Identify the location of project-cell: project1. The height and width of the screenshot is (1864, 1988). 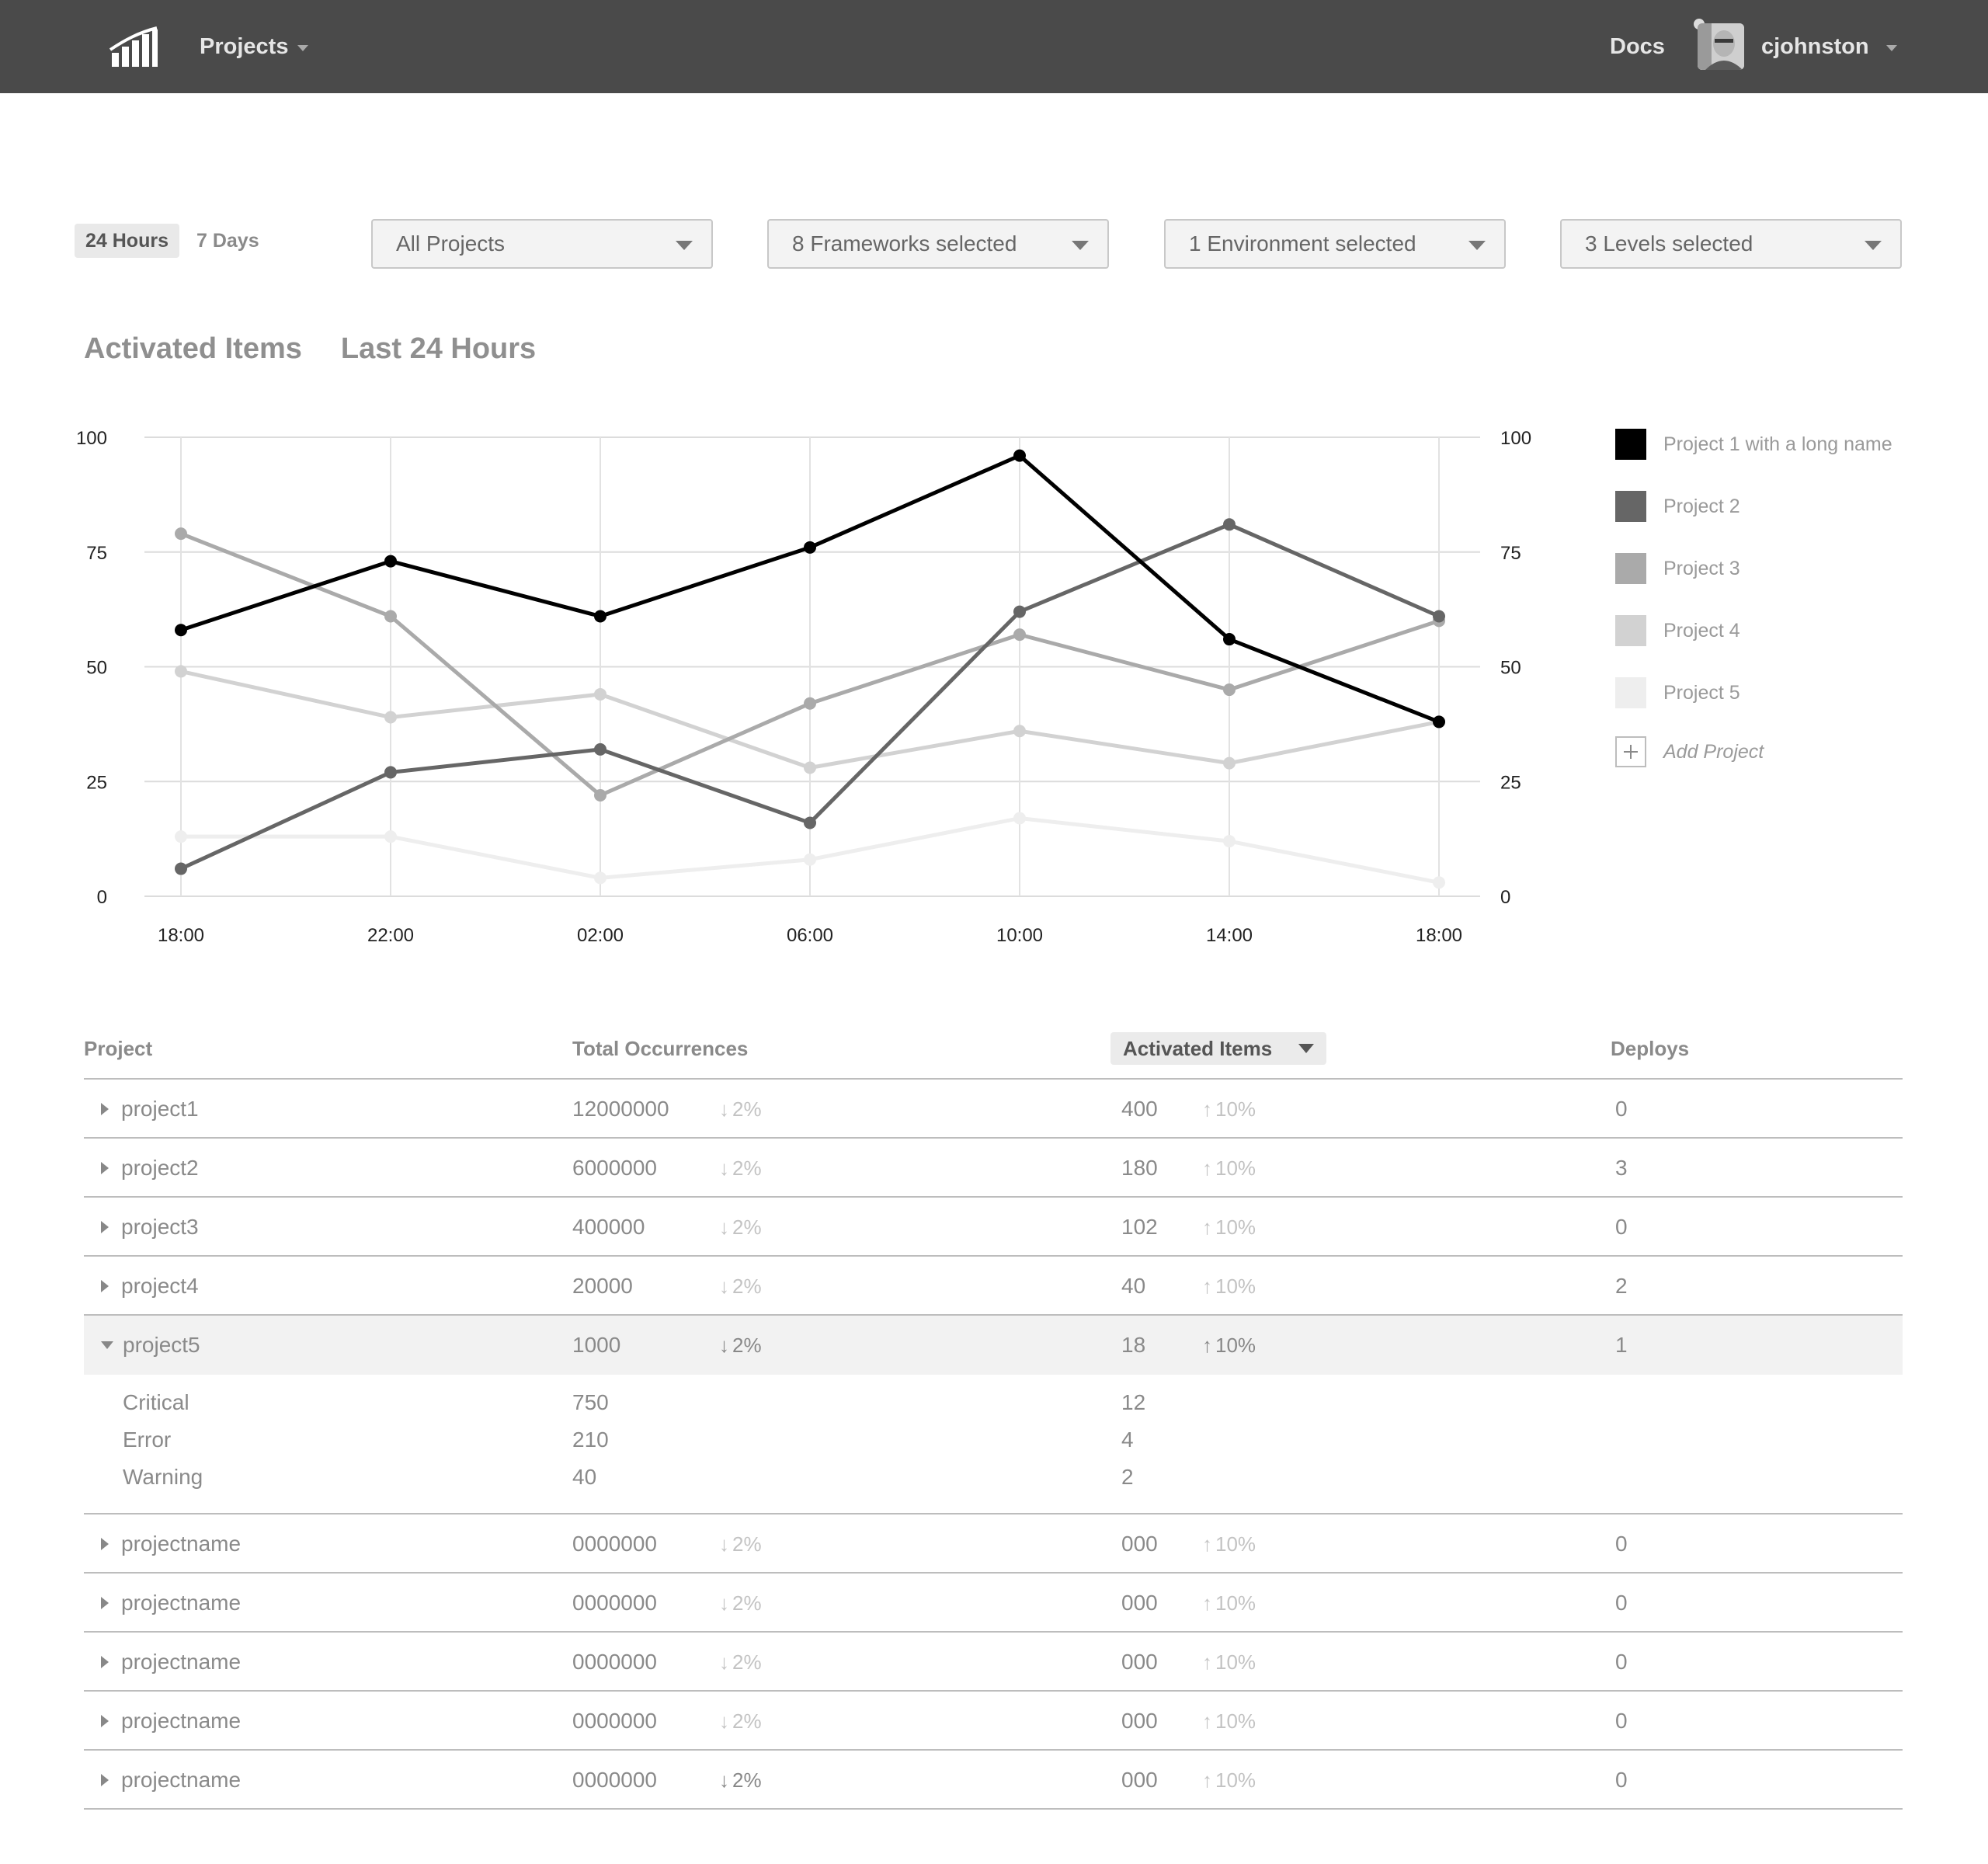
(150, 1109).